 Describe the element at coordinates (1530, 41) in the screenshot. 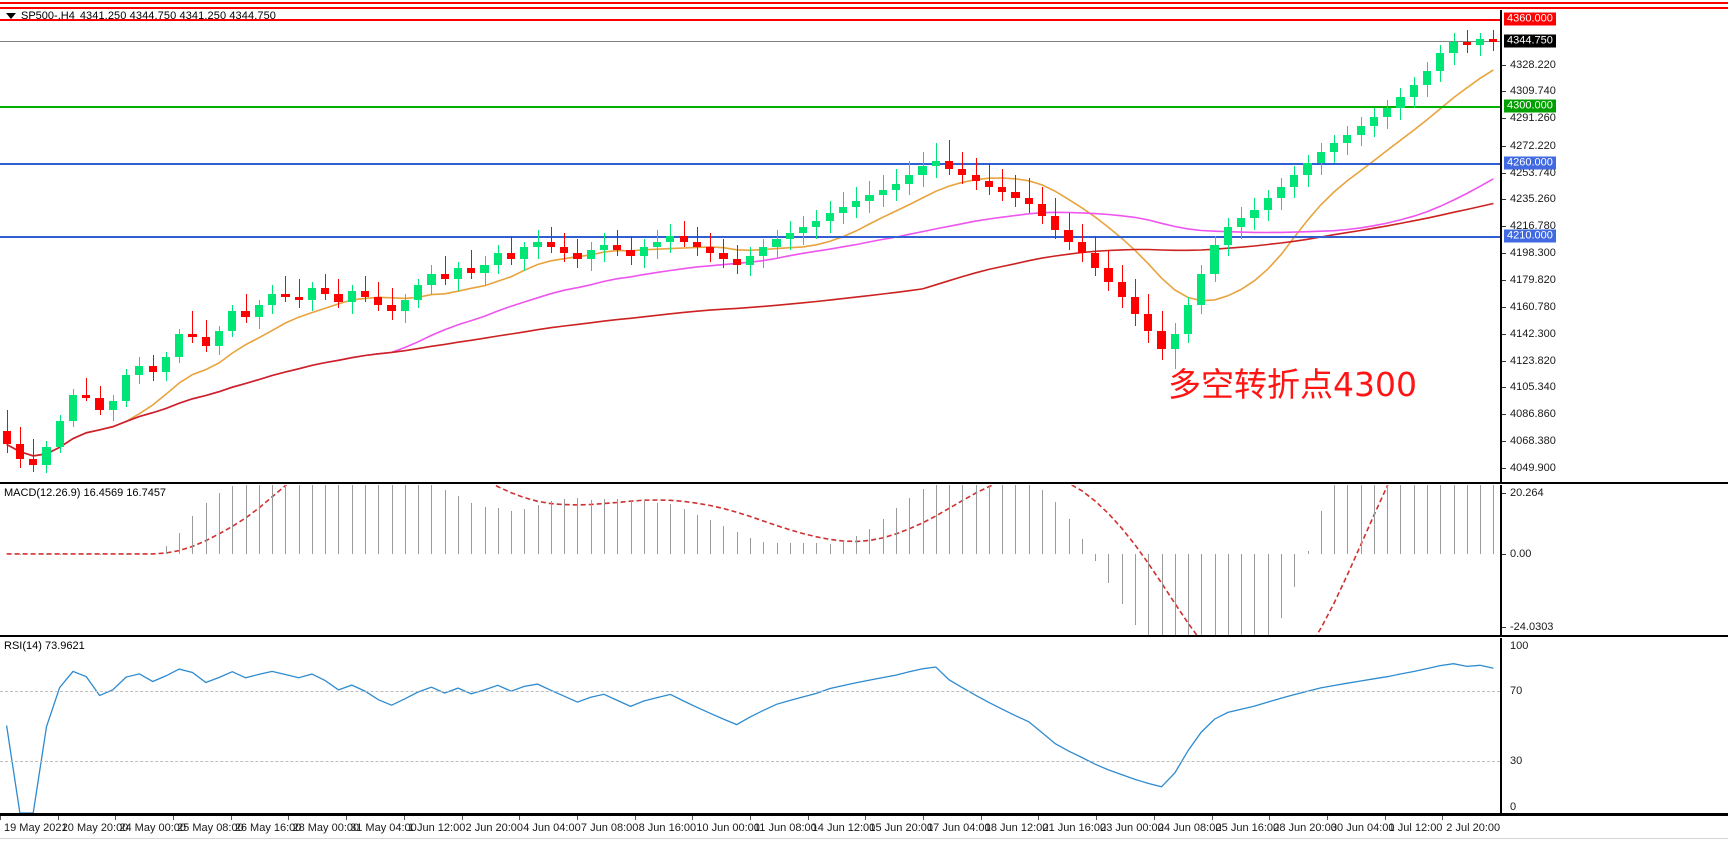

I see `price-badge-black: 4344.750` at that location.